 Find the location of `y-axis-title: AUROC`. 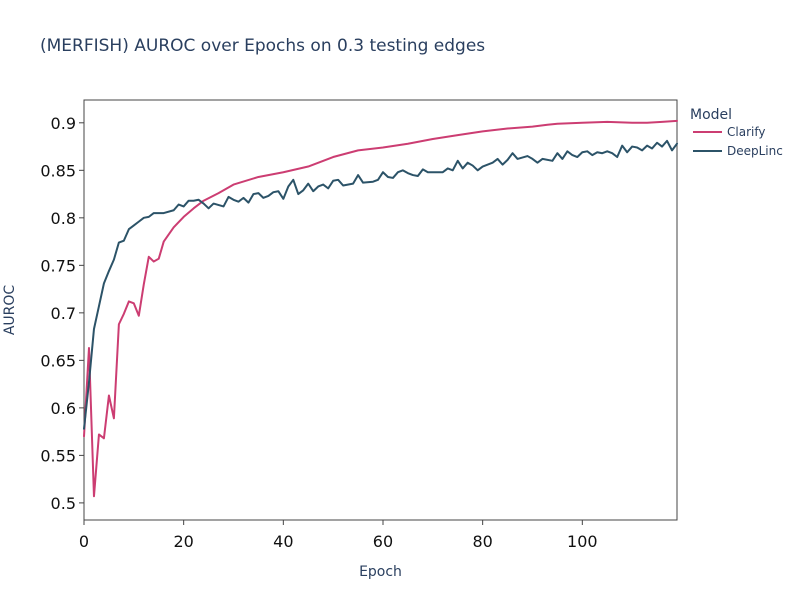

y-axis-title: AUROC is located at coordinates (10, 310).